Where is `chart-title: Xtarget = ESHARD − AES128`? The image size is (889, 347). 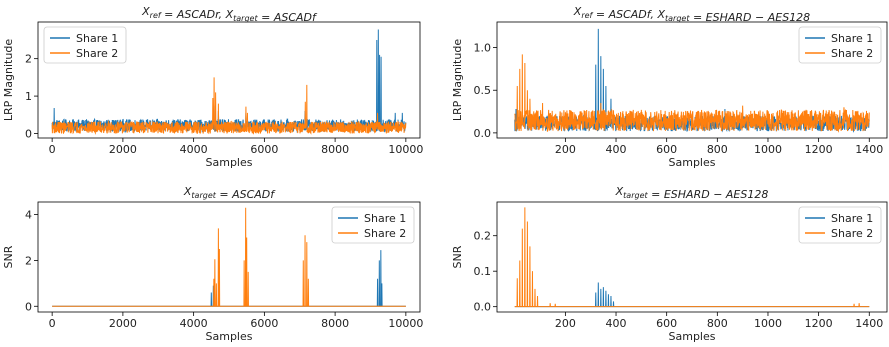 chart-title: Xtarget = ESHARD − AES128 is located at coordinates (692, 193).